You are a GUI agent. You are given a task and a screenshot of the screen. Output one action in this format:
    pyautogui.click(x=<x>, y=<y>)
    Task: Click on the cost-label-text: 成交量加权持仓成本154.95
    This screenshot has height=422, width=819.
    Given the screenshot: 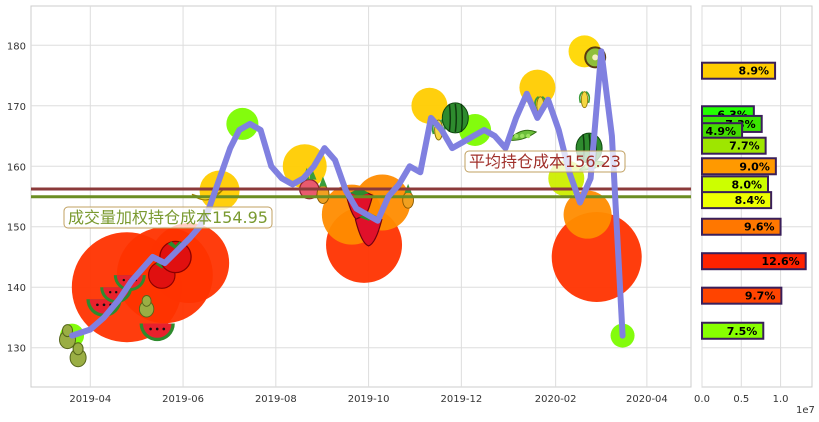 What is the action you would take?
    pyautogui.click(x=168, y=217)
    